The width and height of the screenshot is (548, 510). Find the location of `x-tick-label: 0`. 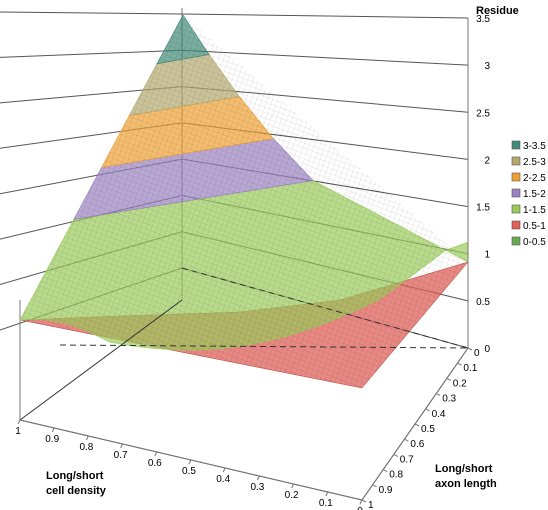

x-tick-label: 0 is located at coordinates (360, 508).